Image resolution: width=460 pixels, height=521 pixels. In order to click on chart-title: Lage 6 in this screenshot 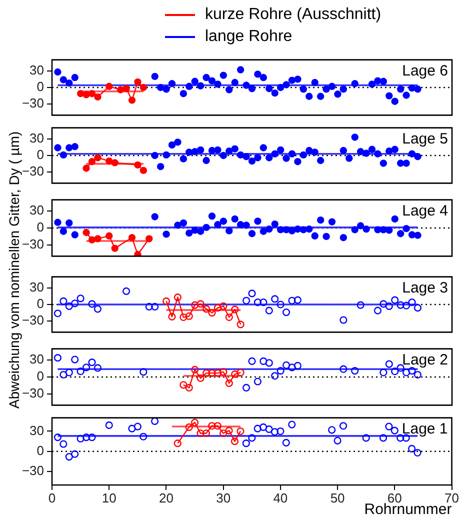, I will do `click(425, 71)`.